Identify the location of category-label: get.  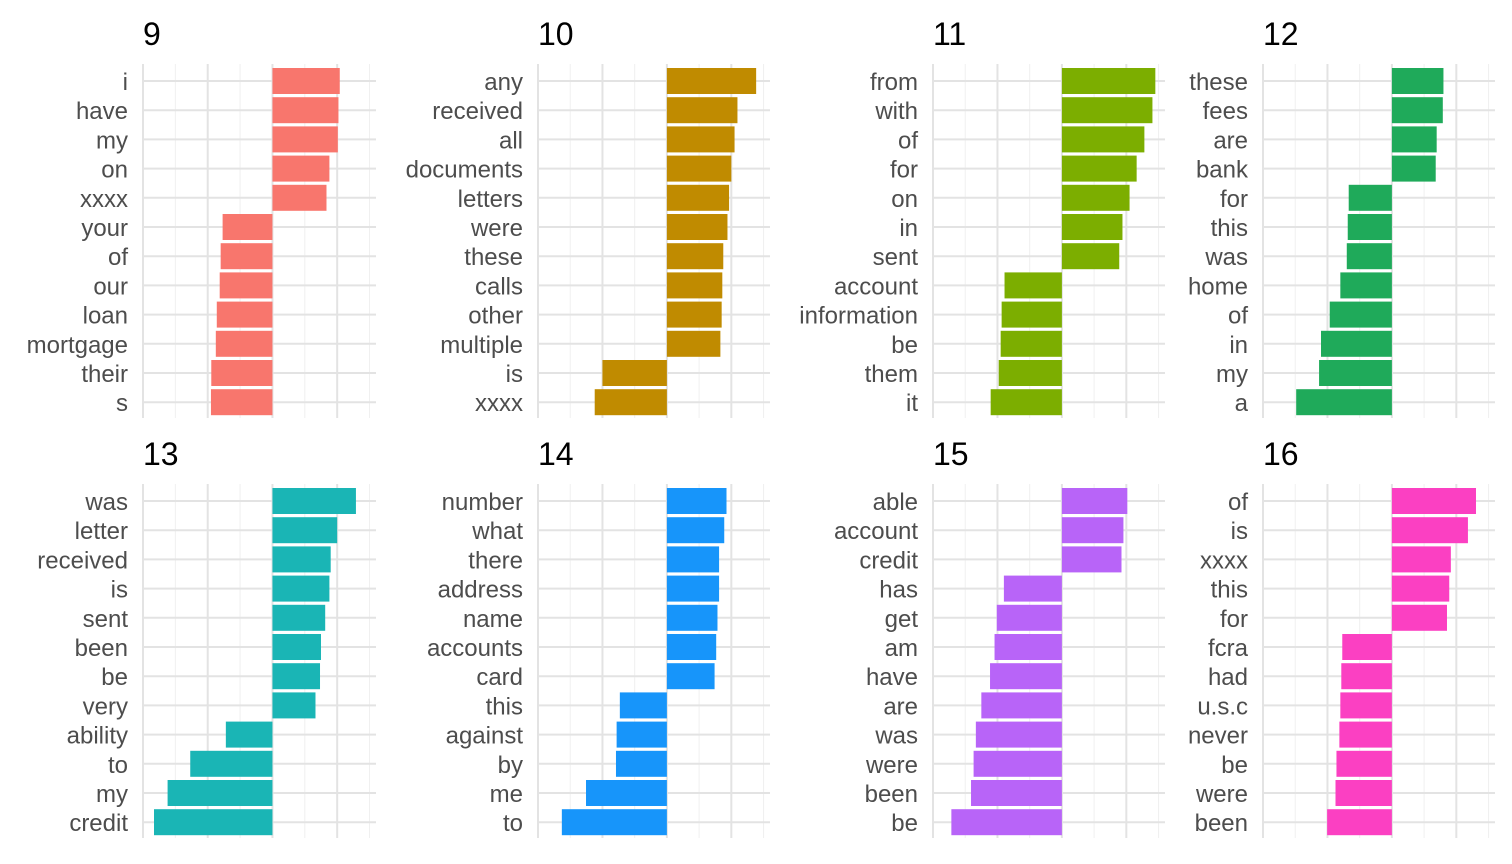
(902, 619).